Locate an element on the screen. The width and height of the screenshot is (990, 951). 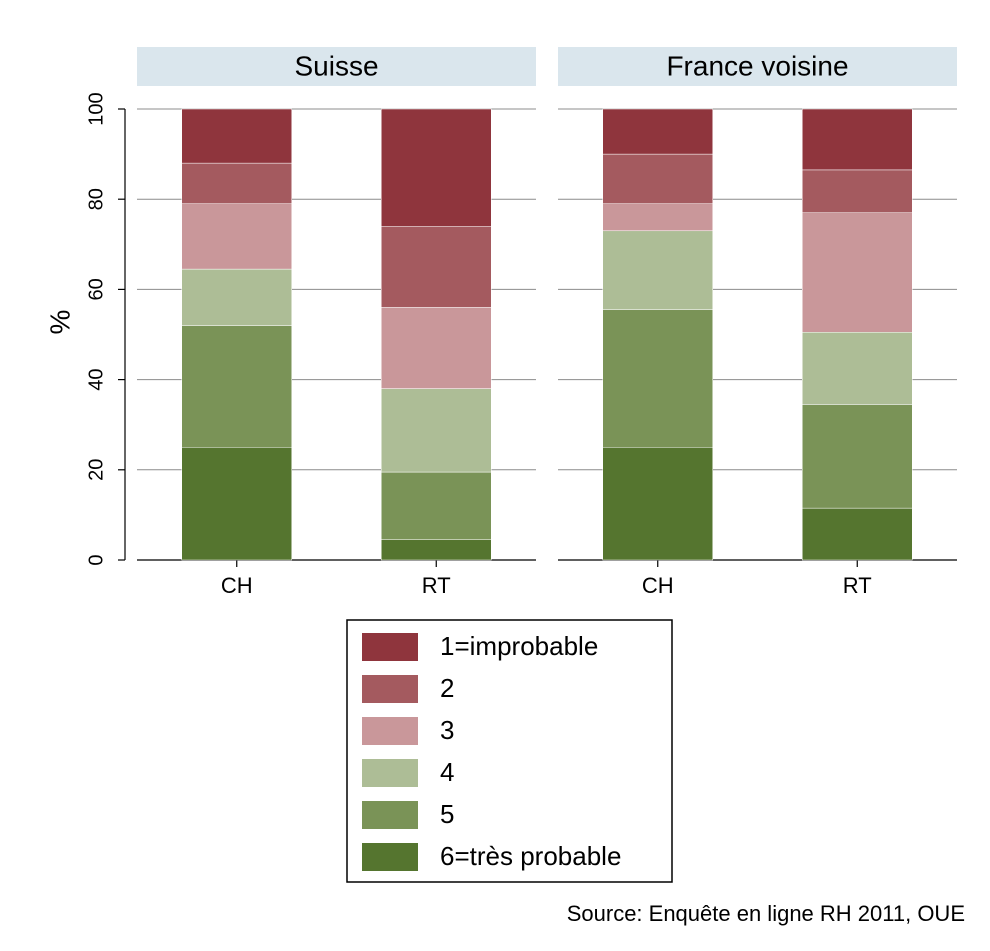
legend-label: 4 is located at coordinates (447, 772).